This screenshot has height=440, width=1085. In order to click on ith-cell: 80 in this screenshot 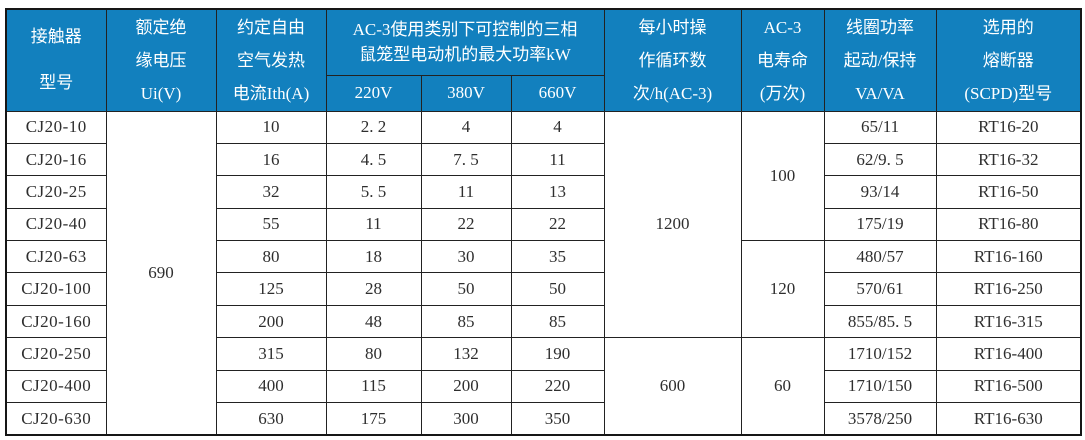, I will do `click(271, 257)`.